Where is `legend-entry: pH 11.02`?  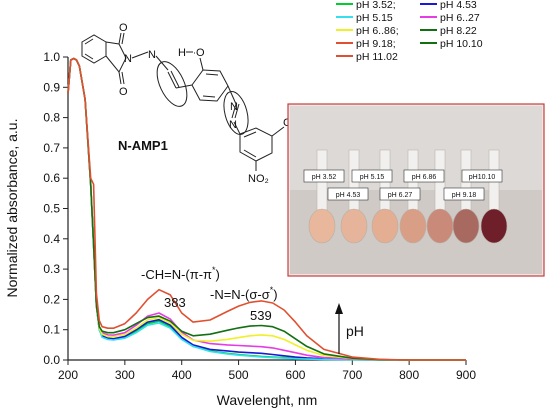
legend-entry: pH 11.02 is located at coordinates (377, 57).